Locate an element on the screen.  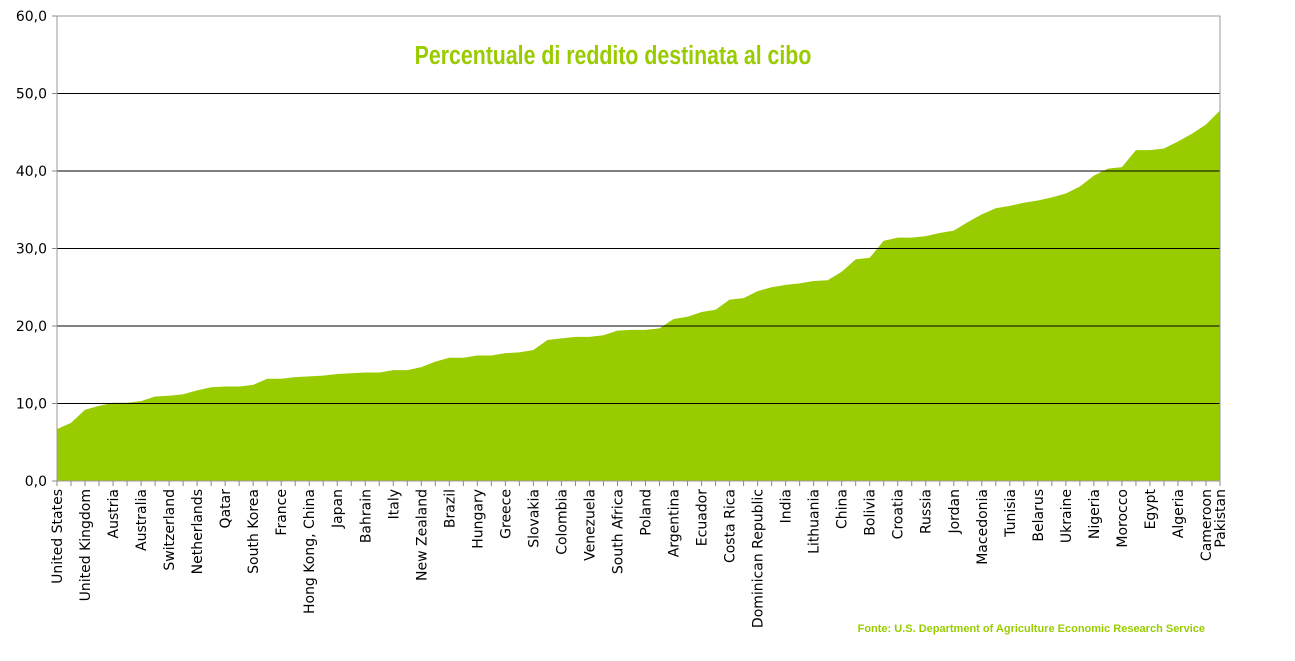
x-tick-label: United Kingdom is located at coordinates (86, 545).